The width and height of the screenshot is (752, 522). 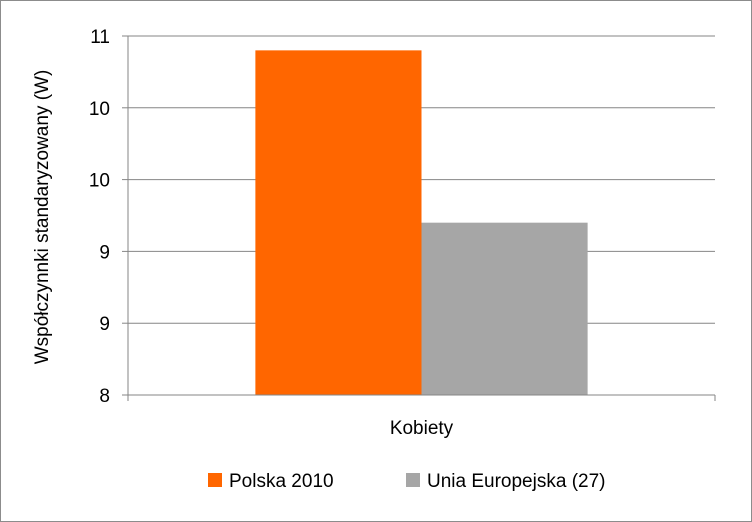 What do you see at coordinates (338, 223) in the screenshot?
I see `bar-polska-2010` at bounding box center [338, 223].